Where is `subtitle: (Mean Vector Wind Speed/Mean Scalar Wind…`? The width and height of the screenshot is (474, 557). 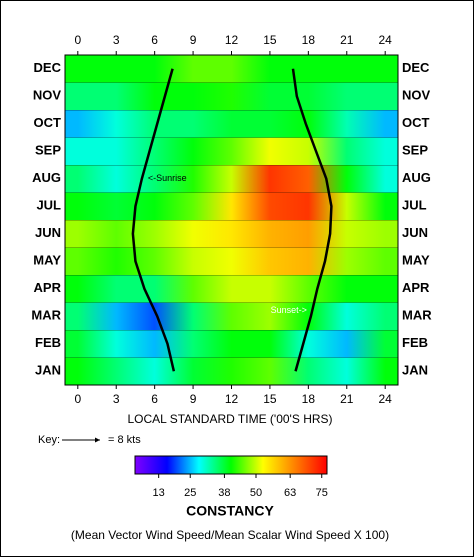
subtitle: (Mean Vector Wind Speed/Mean Scalar Wind… is located at coordinates (230, 535).